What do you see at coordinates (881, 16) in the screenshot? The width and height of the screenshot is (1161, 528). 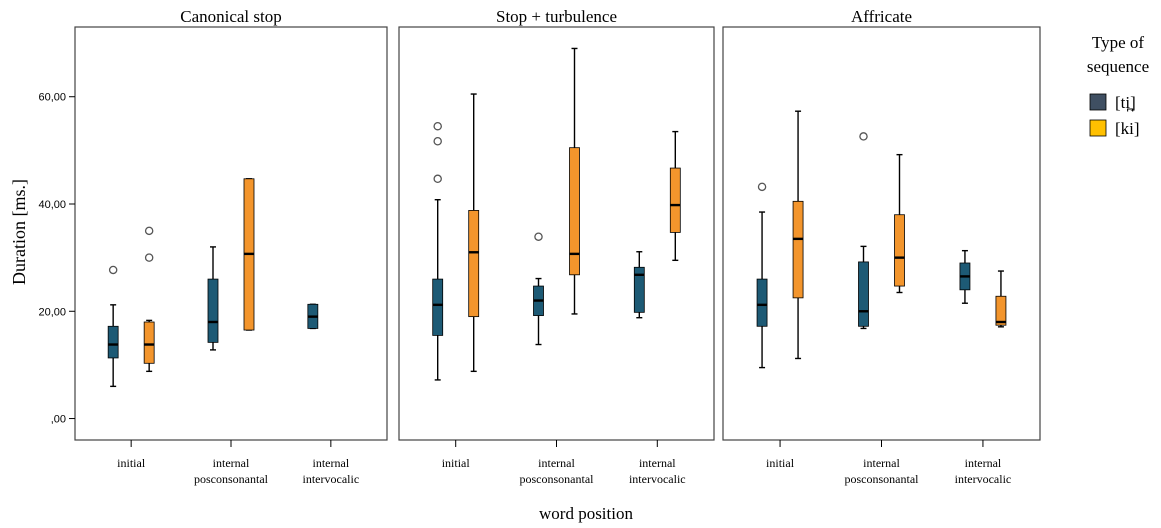 I see `panel-title: Affricate` at bounding box center [881, 16].